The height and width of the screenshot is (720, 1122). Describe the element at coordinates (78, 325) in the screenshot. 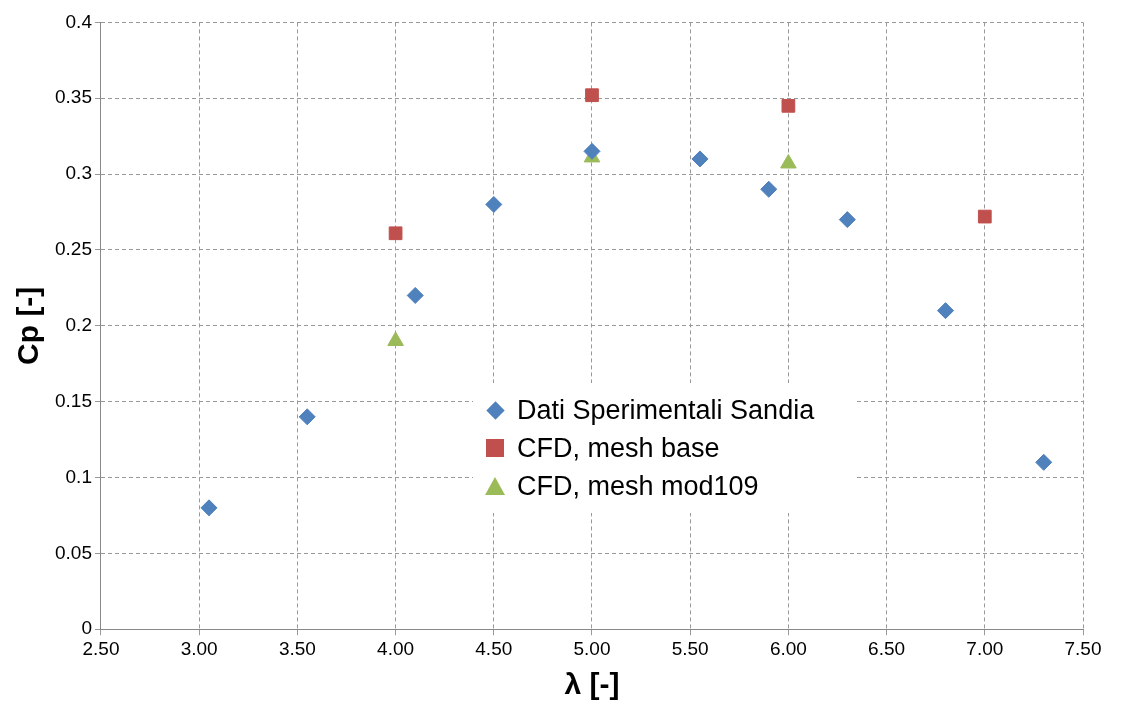

I see `y-tick-label: 0.2` at that location.